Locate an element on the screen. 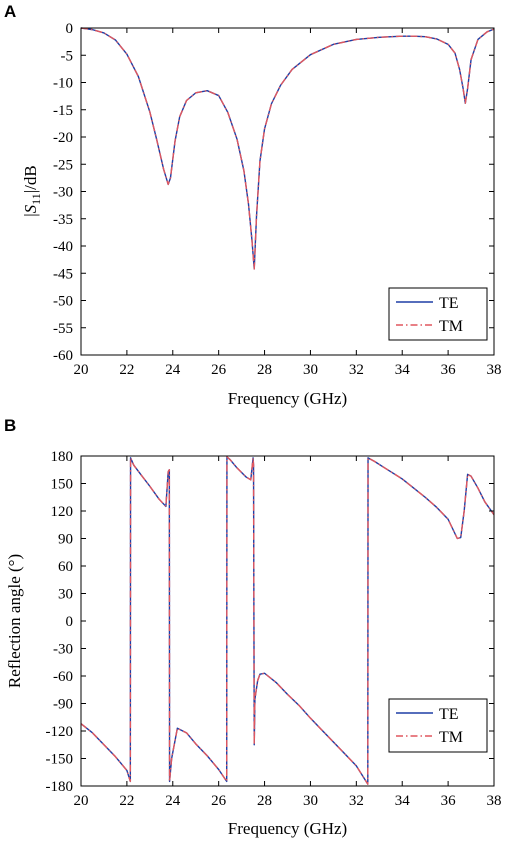 The width and height of the screenshot is (505, 842). panel-b-y-tick-label: 120 is located at coordinates (62, 512).